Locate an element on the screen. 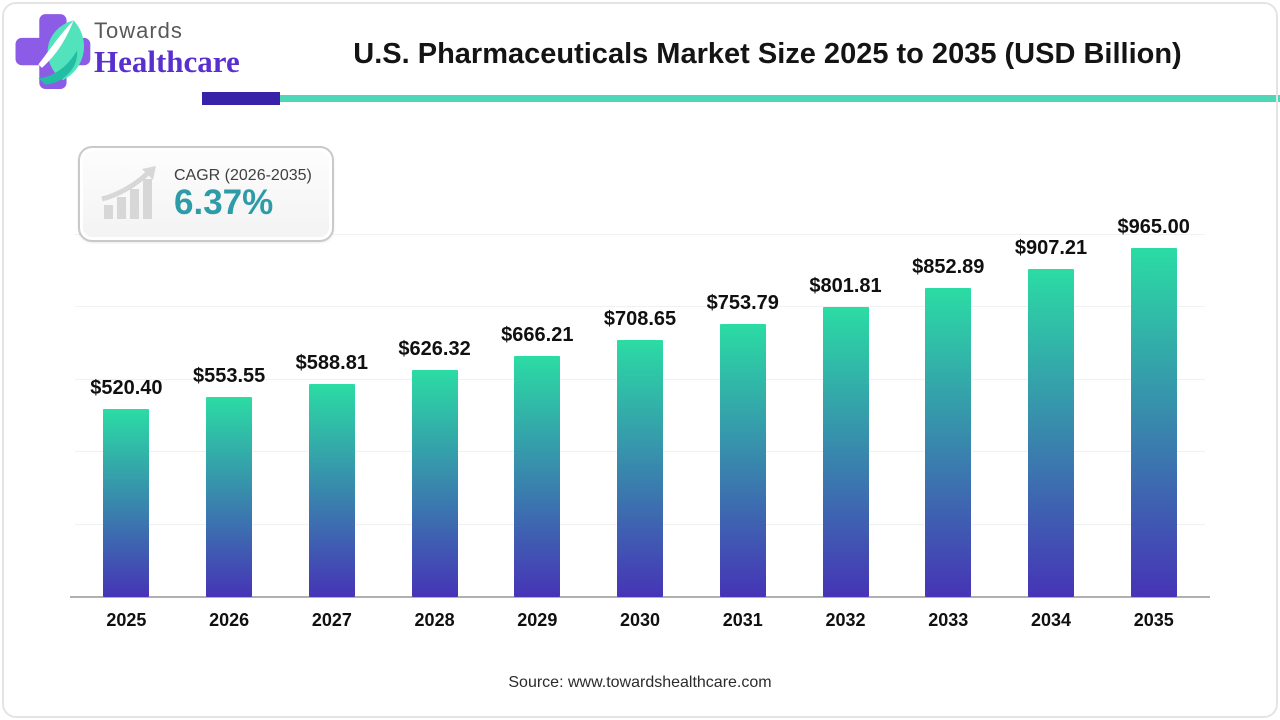 The image size is (1280, 720). x-tick-label: 2027 is located at coordinates (331, 620).